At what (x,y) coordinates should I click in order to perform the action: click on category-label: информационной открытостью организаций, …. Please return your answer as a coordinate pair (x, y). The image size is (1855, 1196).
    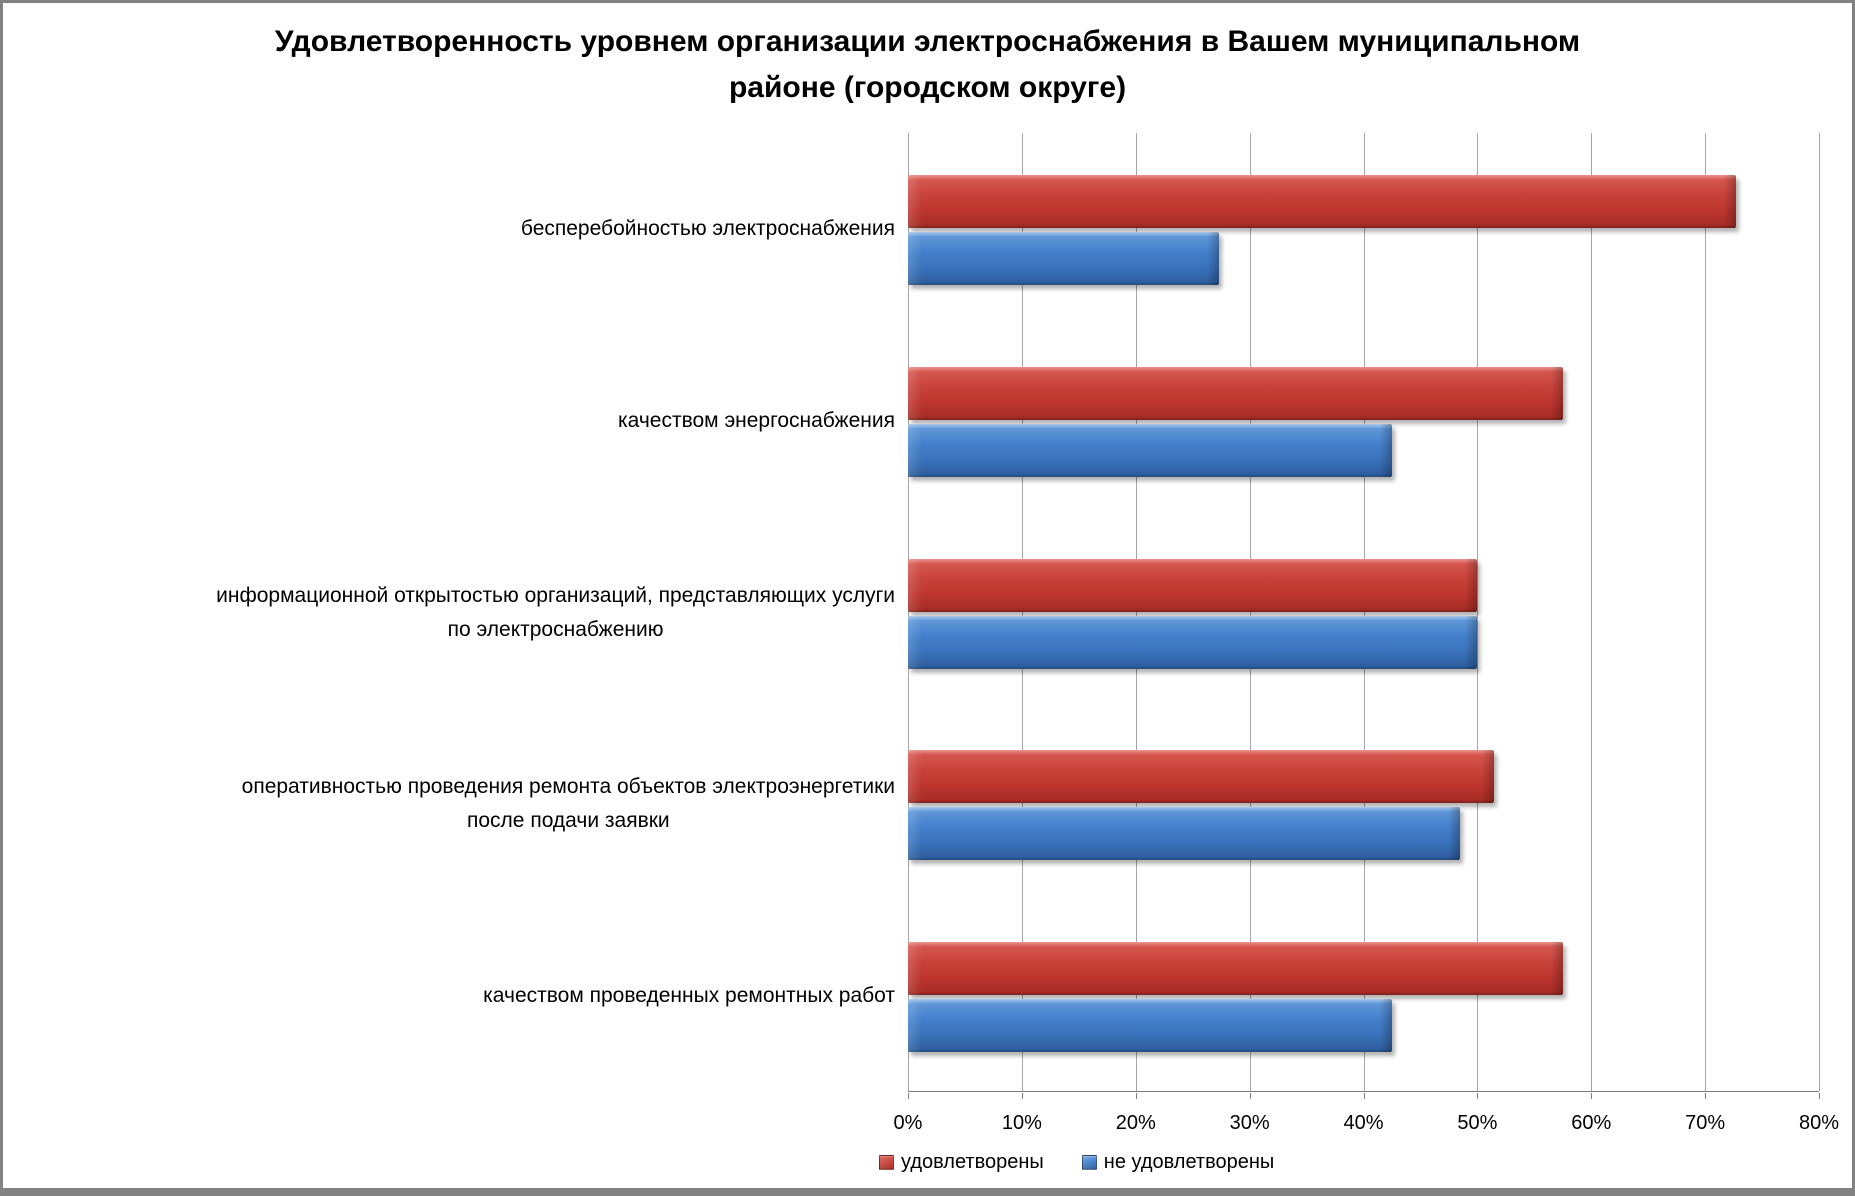
    Looking at the image, I should click on (555, 612).